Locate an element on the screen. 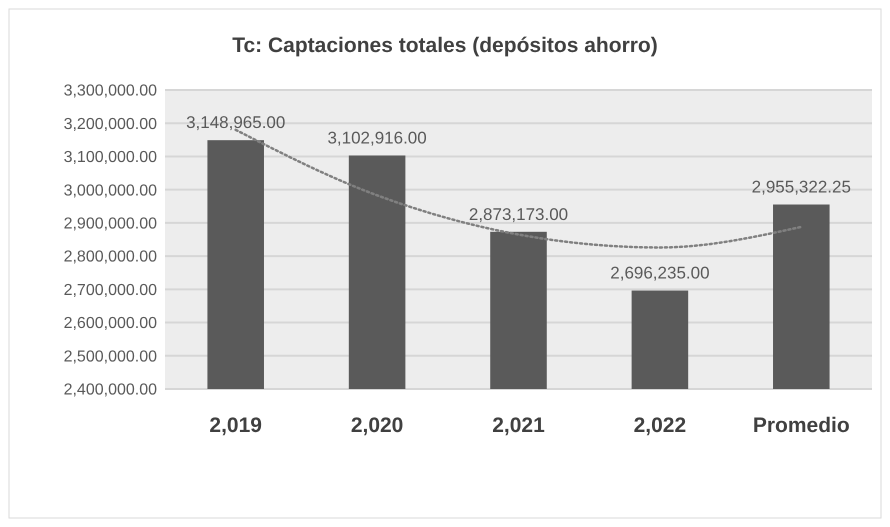  y-tick-label: 2,400,000.00 is located at coordinates (111, 390).